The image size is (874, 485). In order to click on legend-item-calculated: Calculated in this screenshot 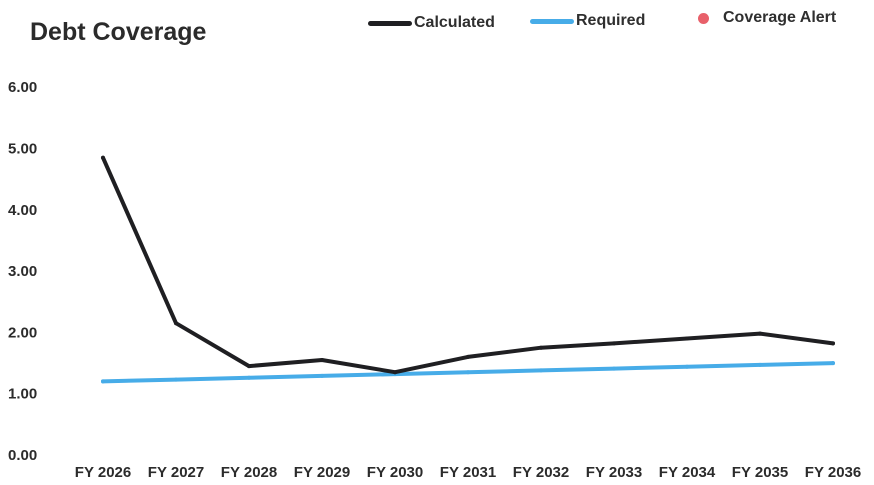, I will do `click(431, 23)`.